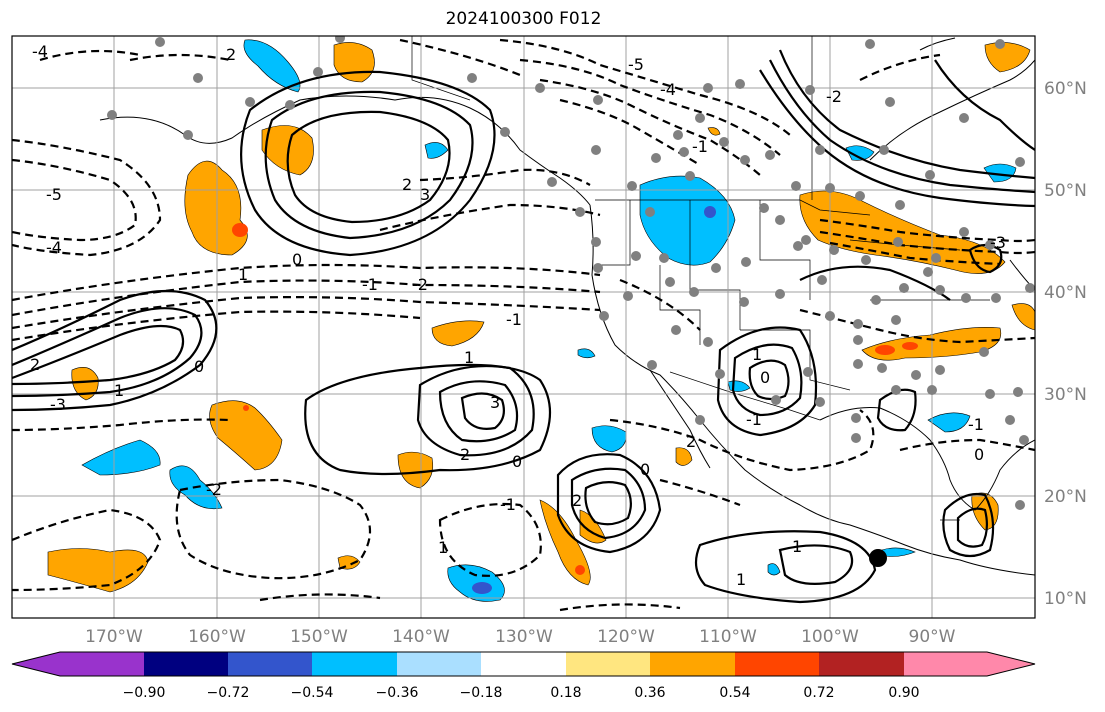 The height and width of the screenshot is (712, 1105). Describe the element at coordinates (481, 693) in the screenshot. I see `colorbar-label: −0.18` at that location.